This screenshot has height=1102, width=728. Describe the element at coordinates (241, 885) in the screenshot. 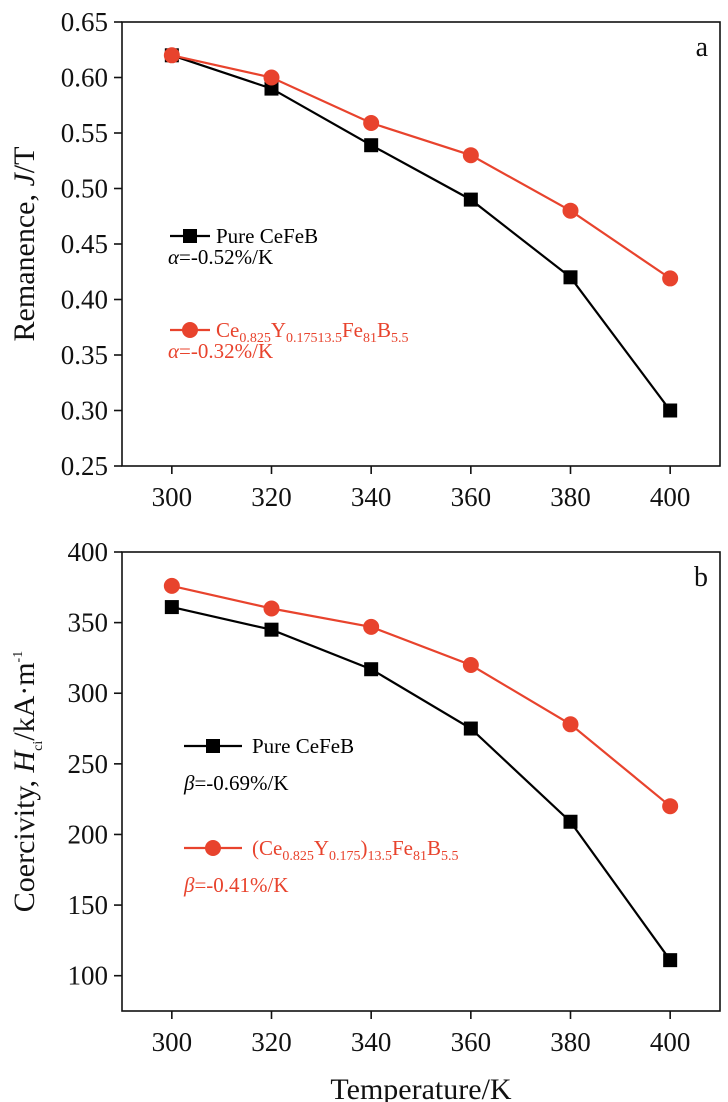

I see `coefficient-value: =-0.41%/K` at that location.